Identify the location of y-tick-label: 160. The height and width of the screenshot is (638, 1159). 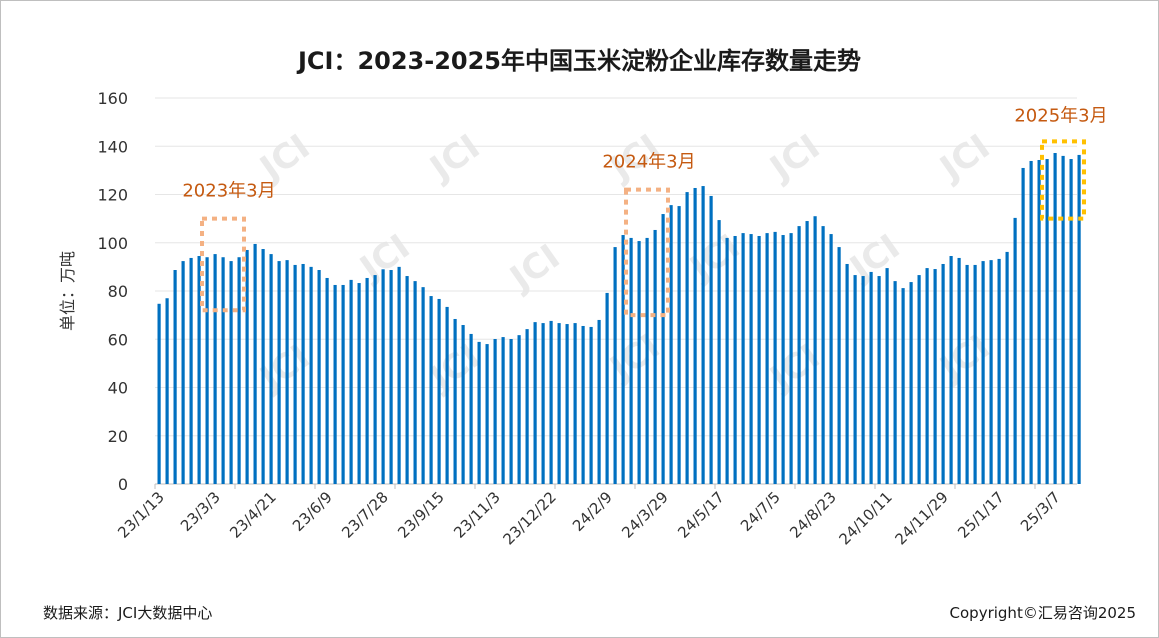
(112, 98).